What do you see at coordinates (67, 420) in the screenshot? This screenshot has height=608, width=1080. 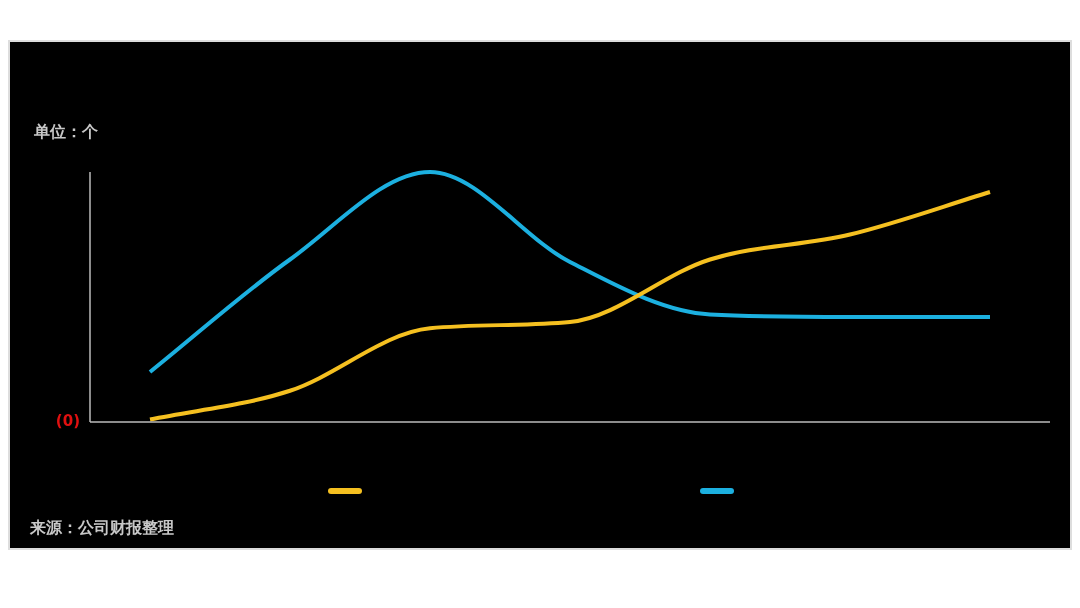 I see `text: (0)` at bounding box center [67, 420].